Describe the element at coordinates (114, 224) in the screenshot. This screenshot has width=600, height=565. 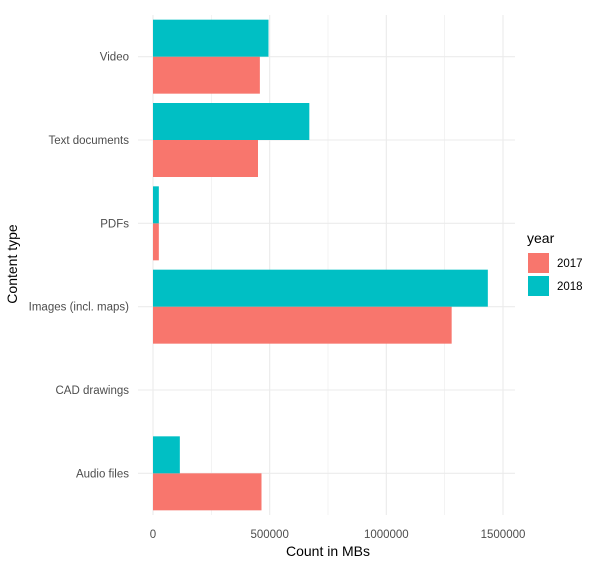
I see `y-tick-label: PDFs` at that location.